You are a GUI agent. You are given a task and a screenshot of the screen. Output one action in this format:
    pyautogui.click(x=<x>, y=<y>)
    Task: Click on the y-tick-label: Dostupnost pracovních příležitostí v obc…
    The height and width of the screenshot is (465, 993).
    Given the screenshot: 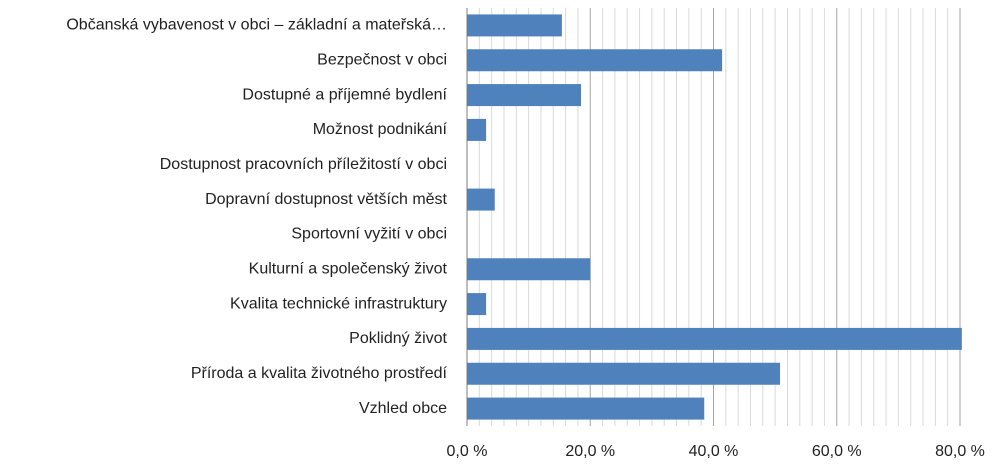 What is the action you would take?
    pyautogui.click(x=303, y=164)
    